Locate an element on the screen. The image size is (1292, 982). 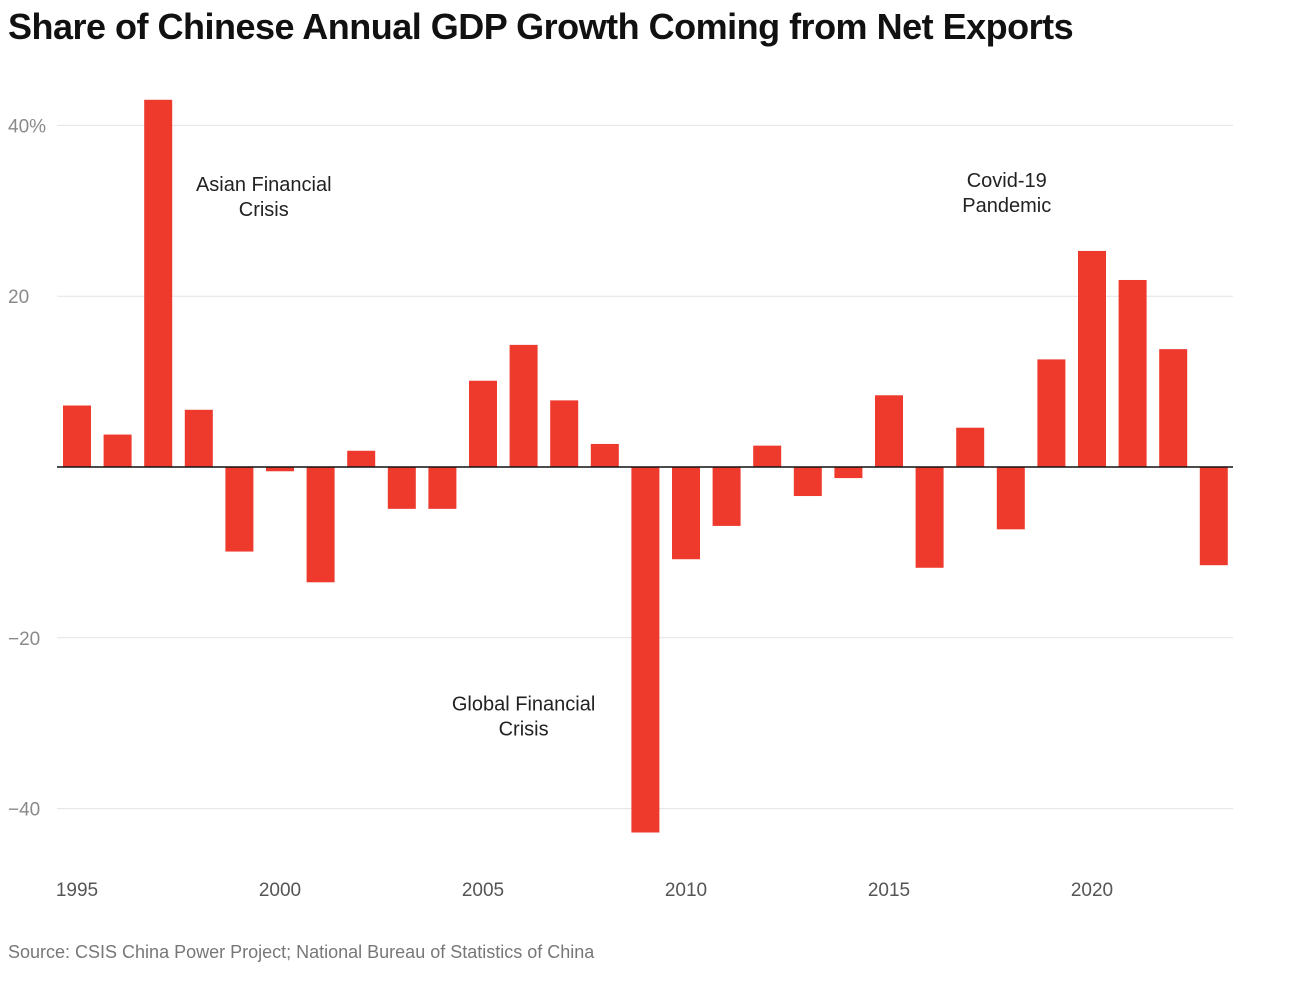
bar-2001 is located at coordinates (320, 525).